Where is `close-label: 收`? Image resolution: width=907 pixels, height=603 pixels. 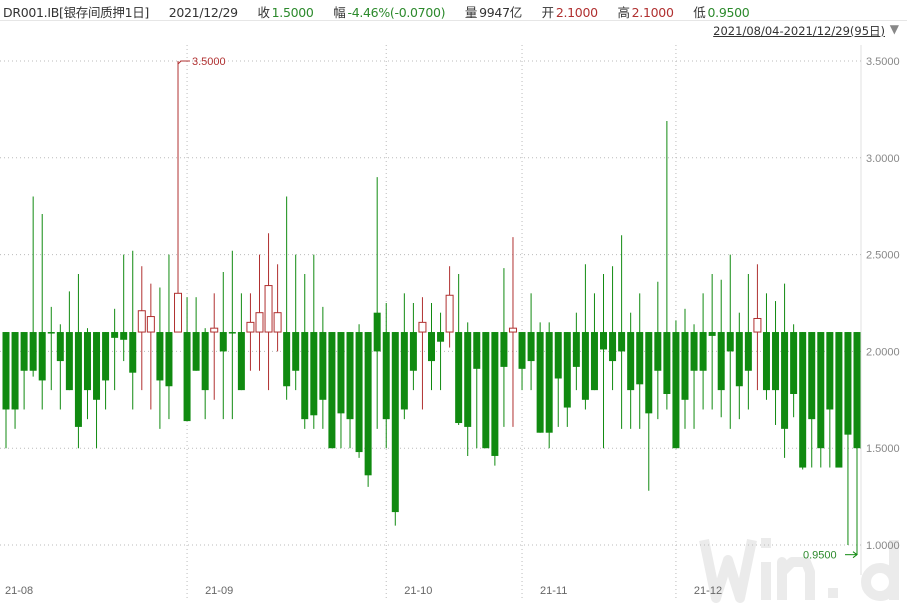
close-label: 收 is located at coordinates (263, 12).